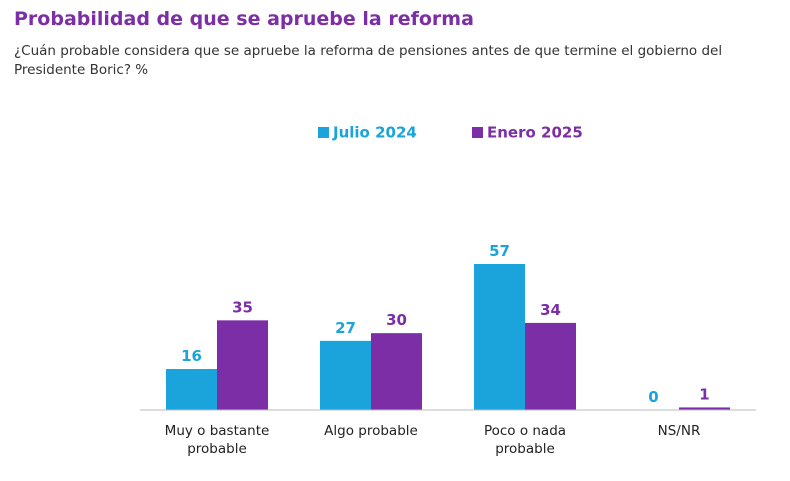 The height and width of the screenshot is (481, 790). Describe the element at coordinates (535, 133) in the screenshot. I see `legend-label: Enero 2025` at that location.